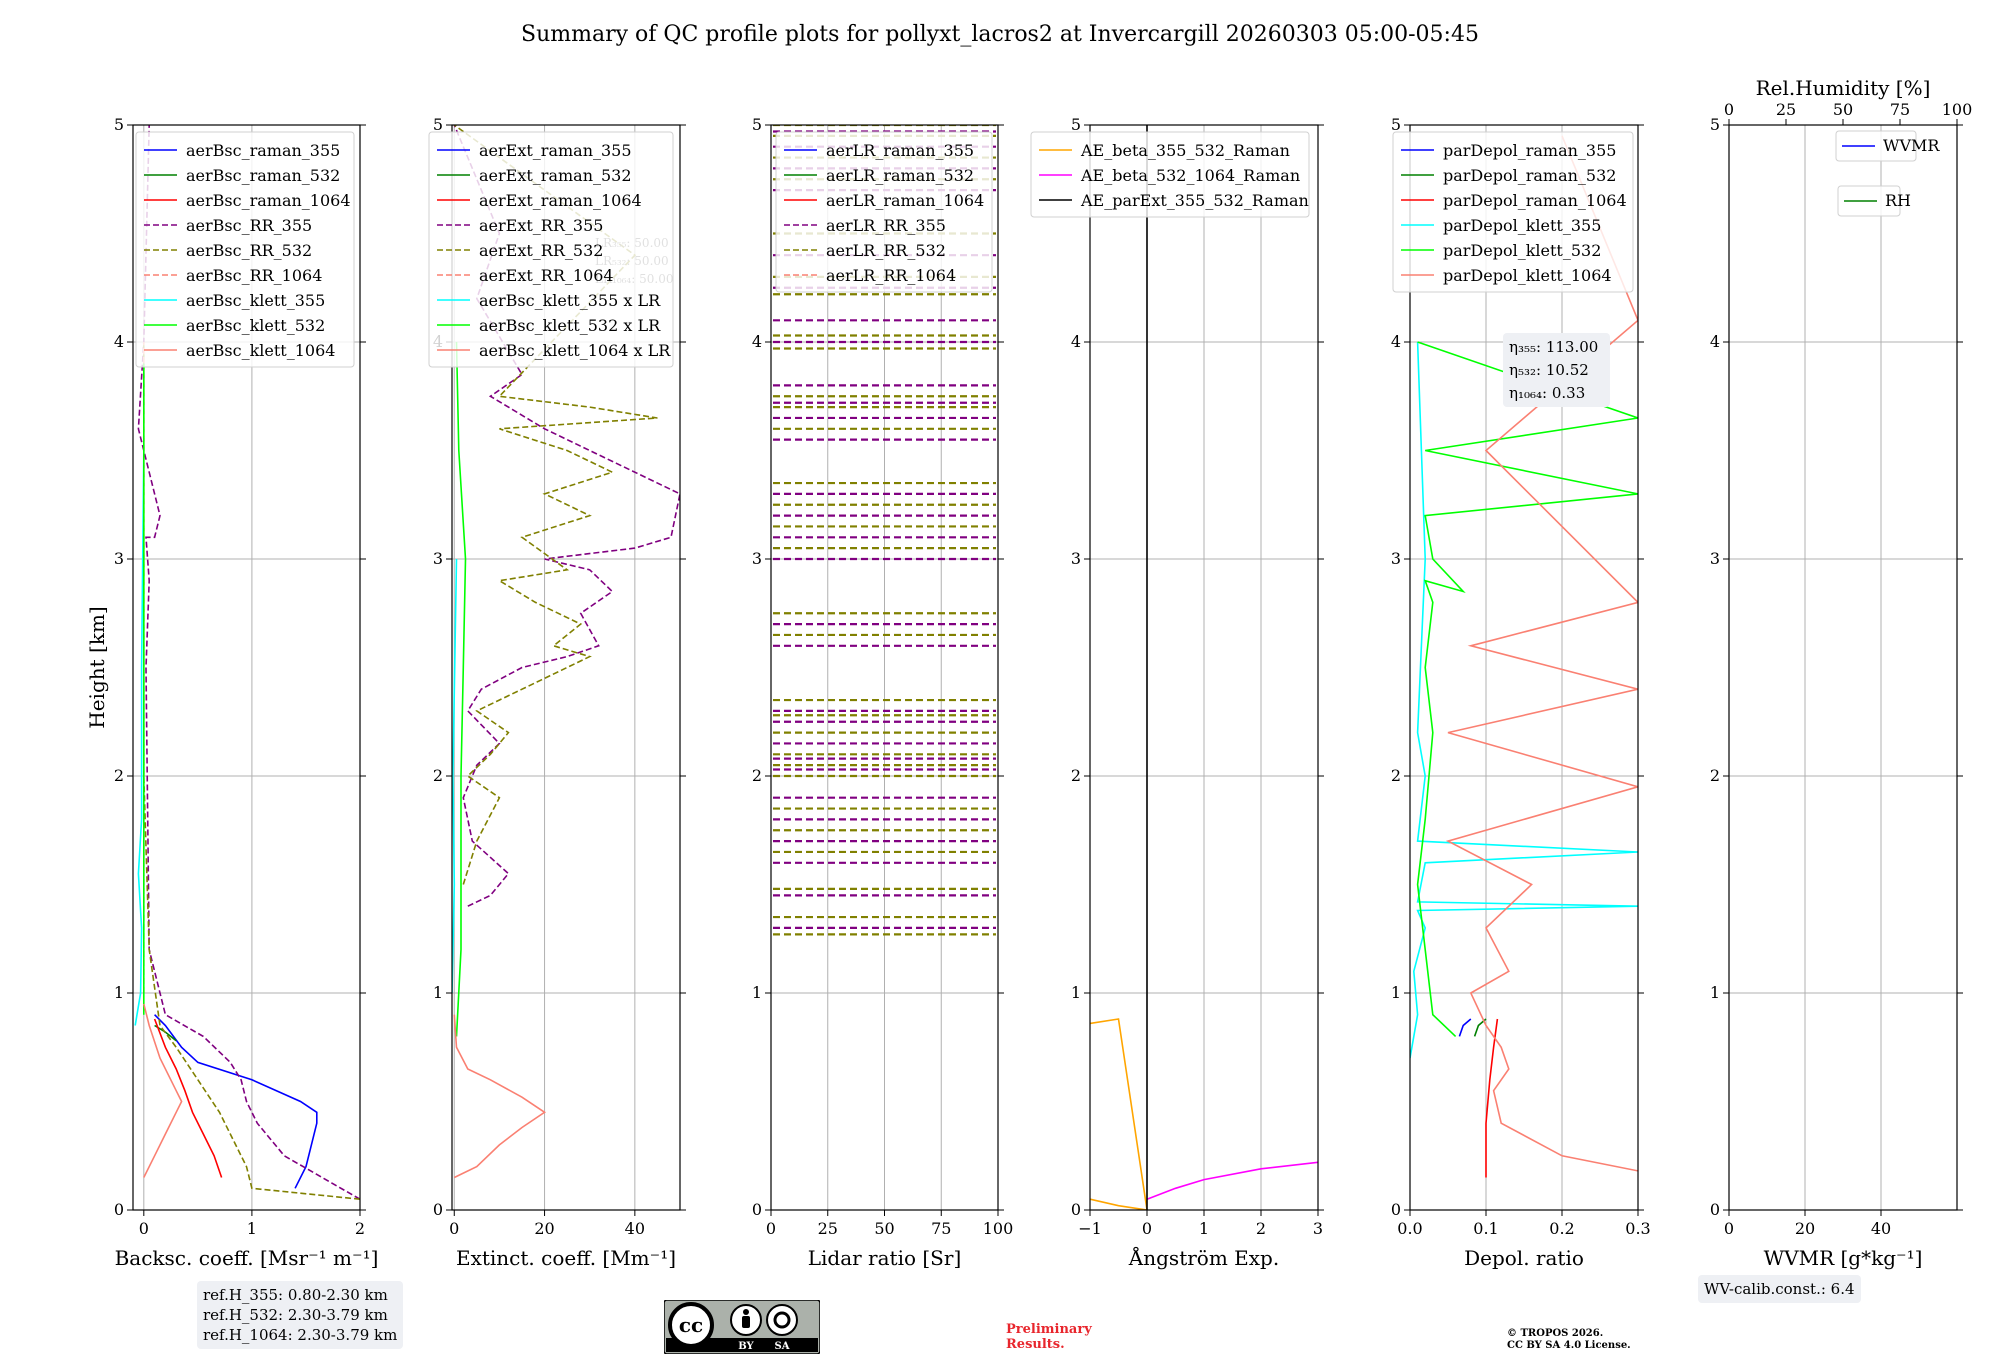 Image resolution: width=2000 pixels, height=1360 pixels. I want to click on x-tick-label: 50, so click(884, 1228).